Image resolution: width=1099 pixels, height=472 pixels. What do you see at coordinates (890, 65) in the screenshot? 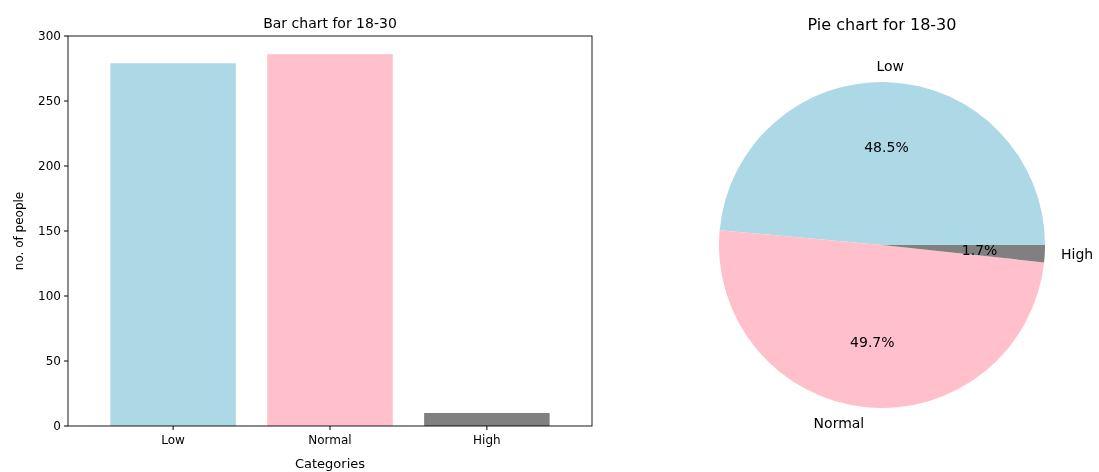
I see `slice-label: Low` at bounding box center [890, 65].